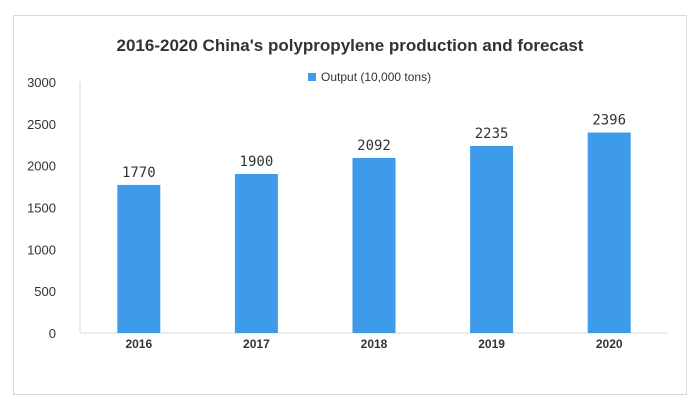  Describe the element at coordinates (257, 162) in the screenshot. I see `bar-data-label: 1900` at that location.